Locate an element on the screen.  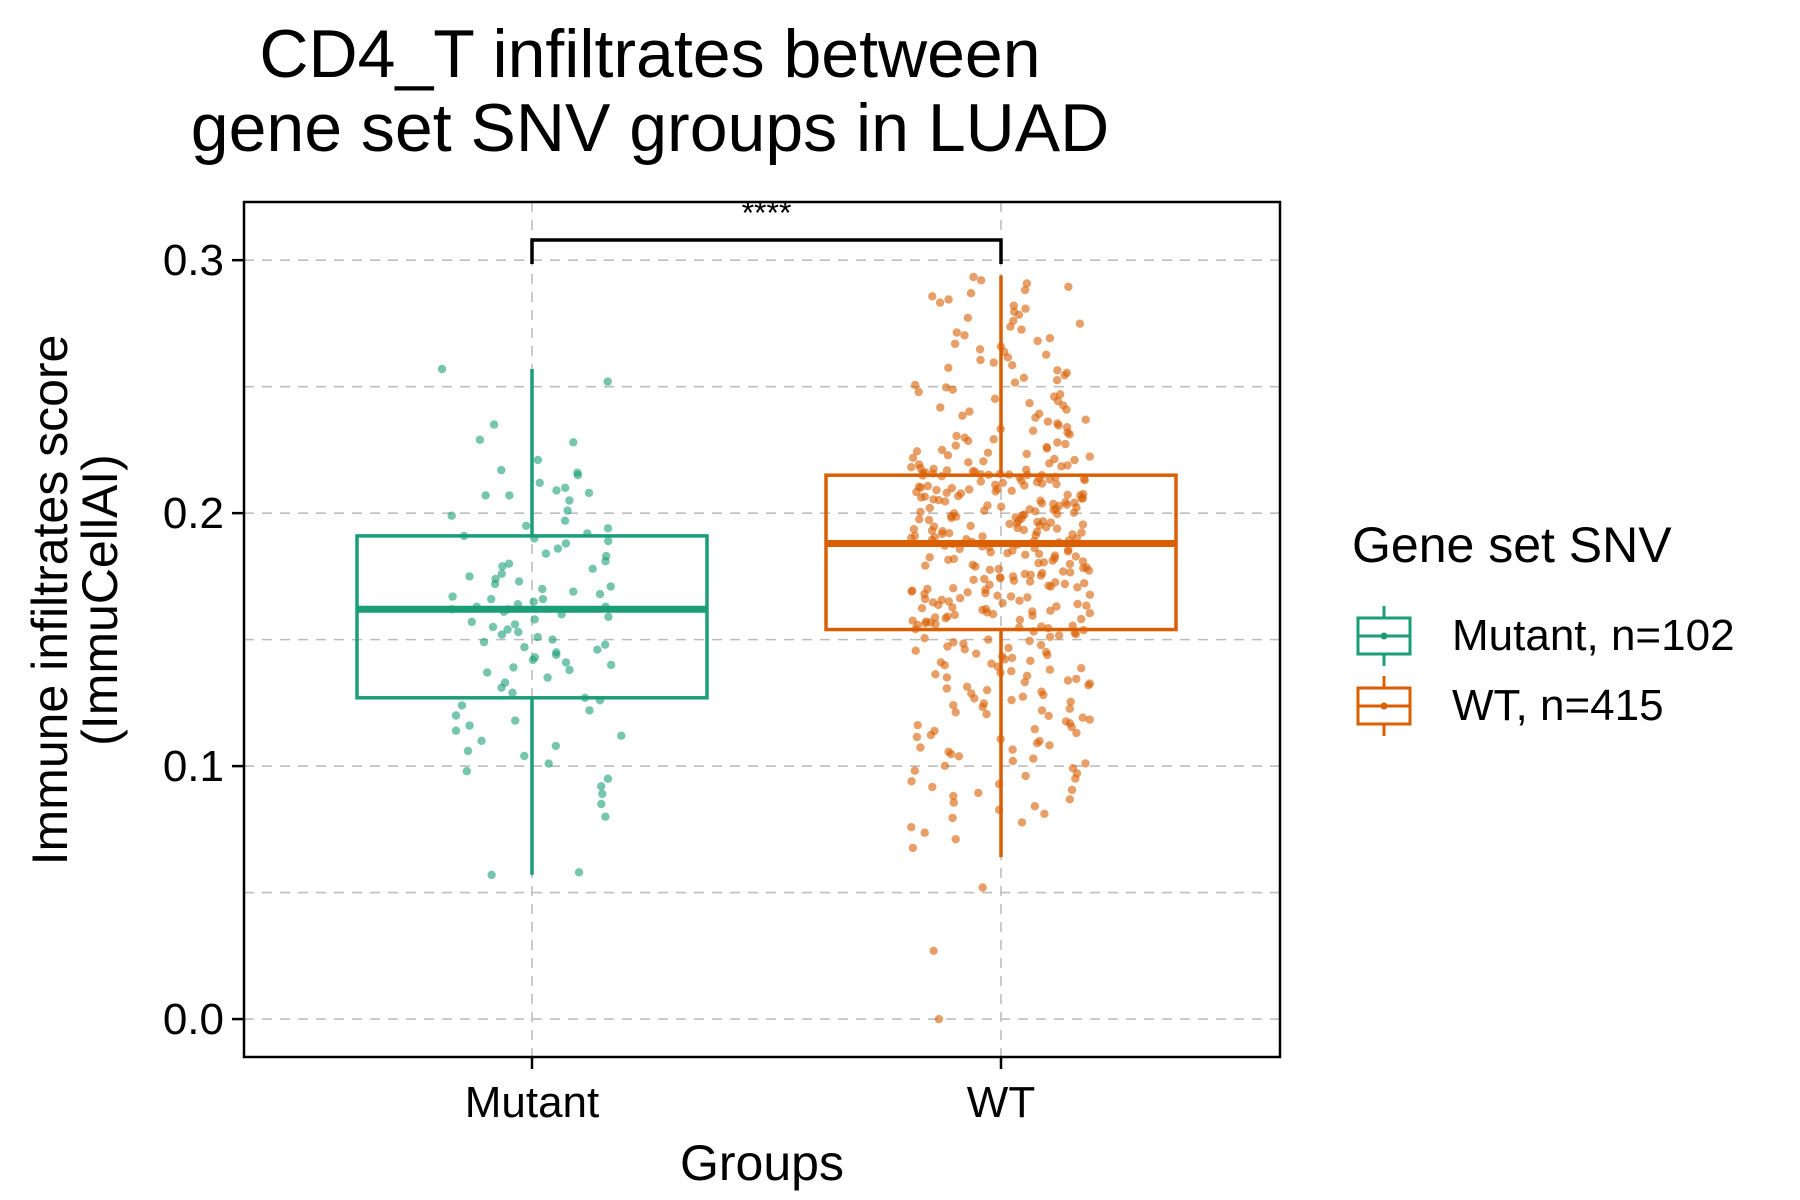
x-axis-label: Groups is located at coordinates (762, 1163).